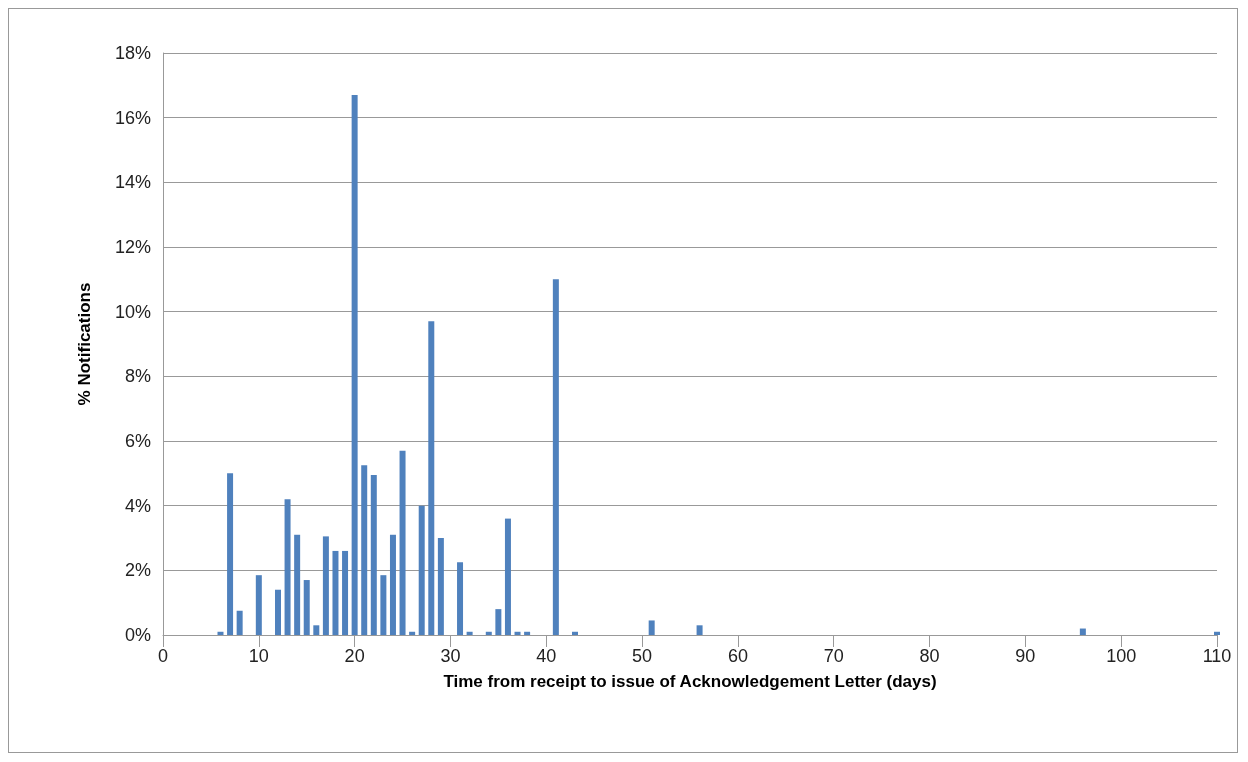  What do you see at coordinates (132, 247) in the screenshot?
I see `y-tick-label: 12%` at bounding box center [132, 247].